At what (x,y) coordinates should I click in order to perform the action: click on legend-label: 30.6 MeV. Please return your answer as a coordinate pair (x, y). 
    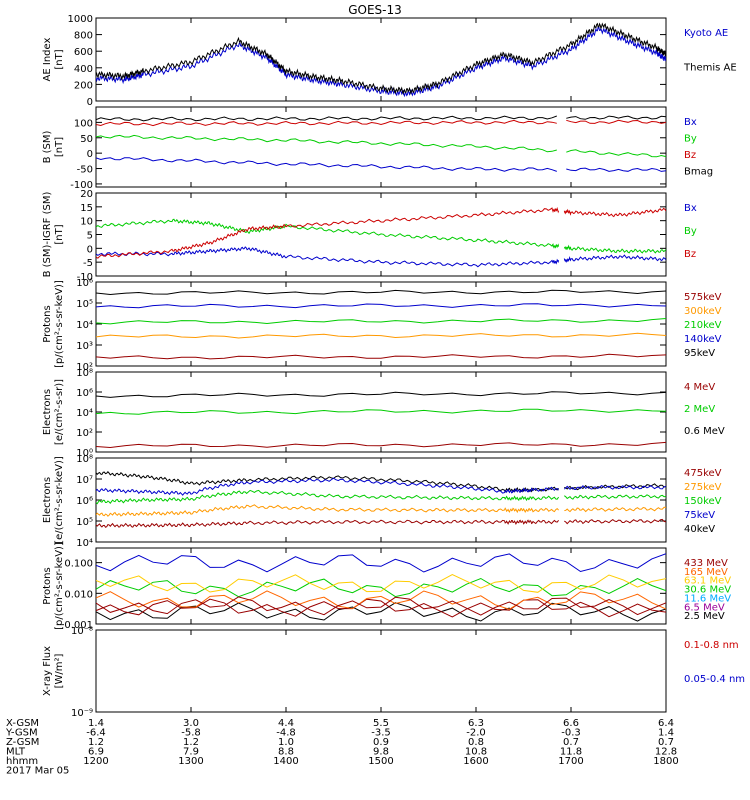
    Looking at the image, I should click on (707, 590).